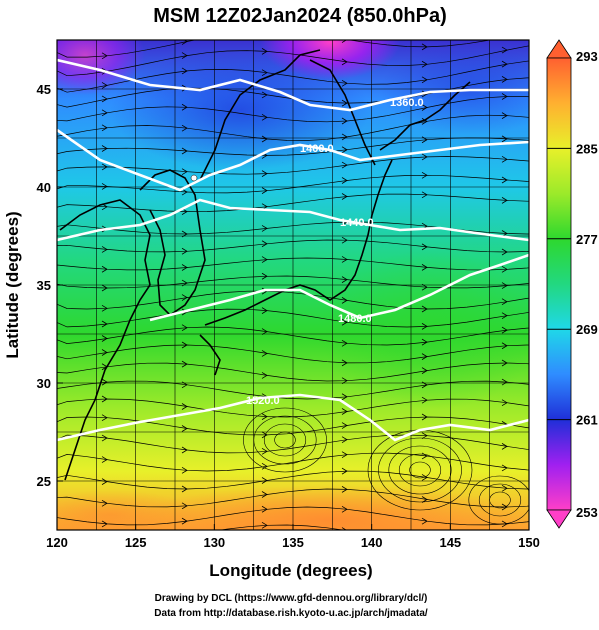 This screenshot has width=599, height=630. Describe the element at coordinates (587, 148) in the screenshot. I see `colorbar-tick-label: 285` at that location.